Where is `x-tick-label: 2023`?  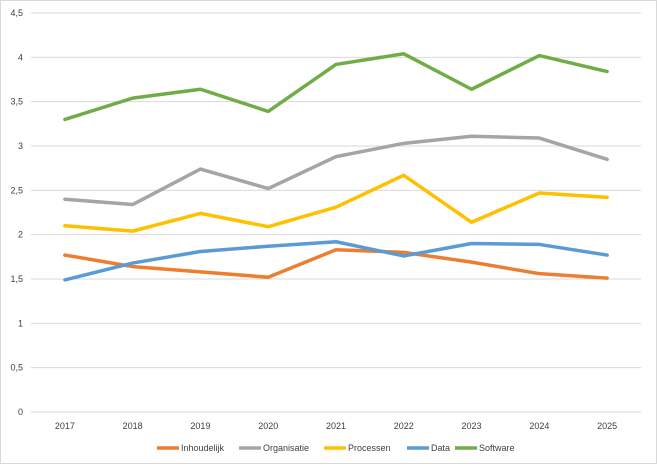
x-tick-label: 2023 is located at coordinates (472, 426).